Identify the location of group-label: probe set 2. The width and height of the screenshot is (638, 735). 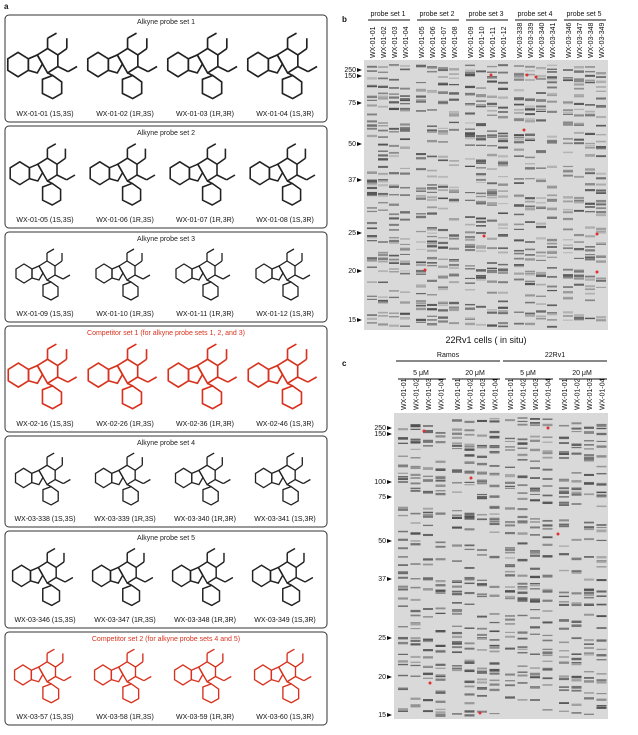
(436, 14).